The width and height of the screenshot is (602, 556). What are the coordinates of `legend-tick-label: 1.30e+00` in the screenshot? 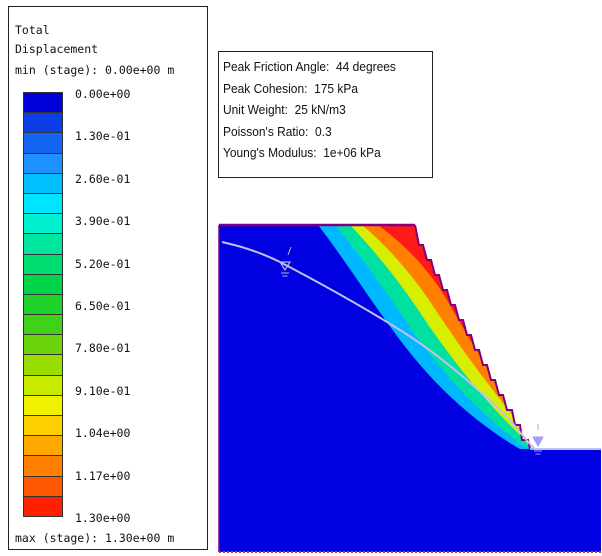 It's located at (103, 518).